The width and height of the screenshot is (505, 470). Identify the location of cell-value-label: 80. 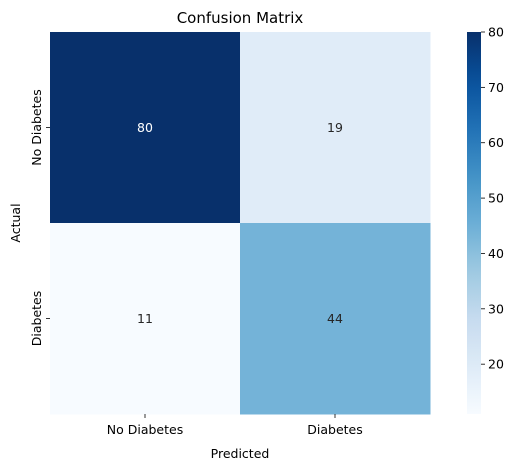
(145, 127).